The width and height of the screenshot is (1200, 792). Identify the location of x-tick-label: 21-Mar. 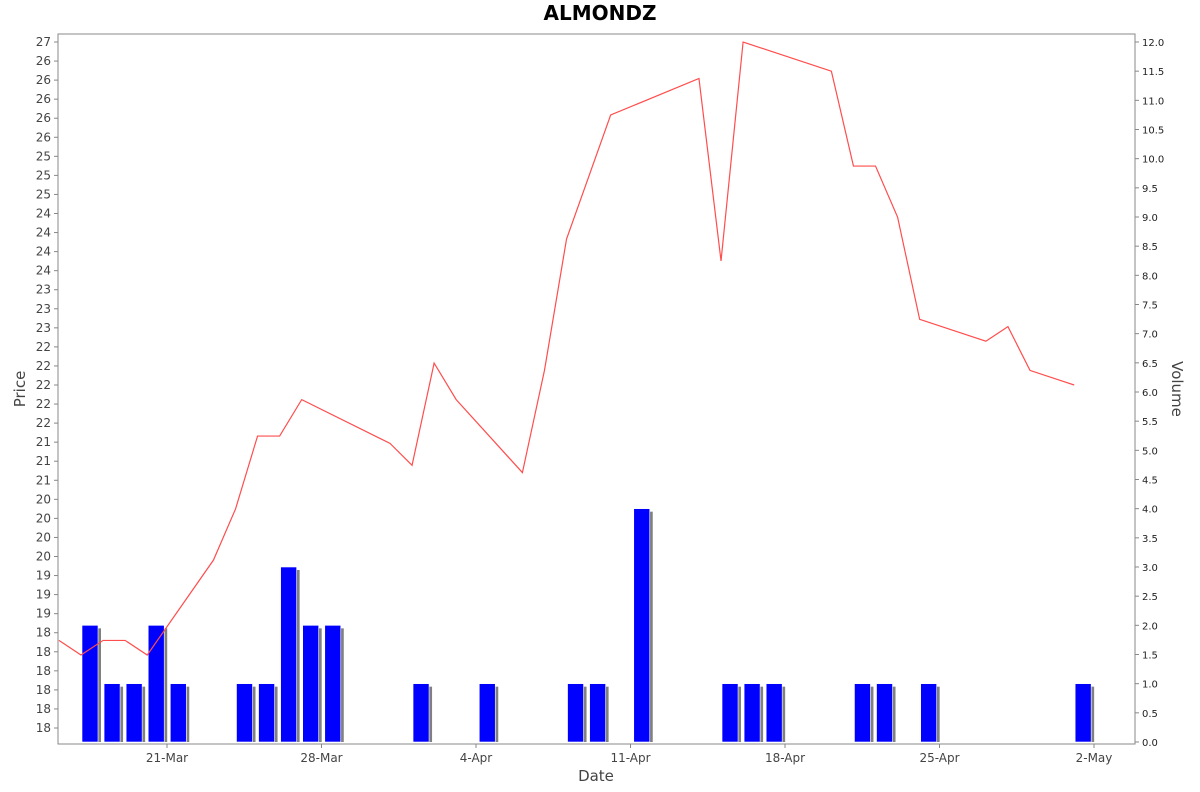
(167, 758).